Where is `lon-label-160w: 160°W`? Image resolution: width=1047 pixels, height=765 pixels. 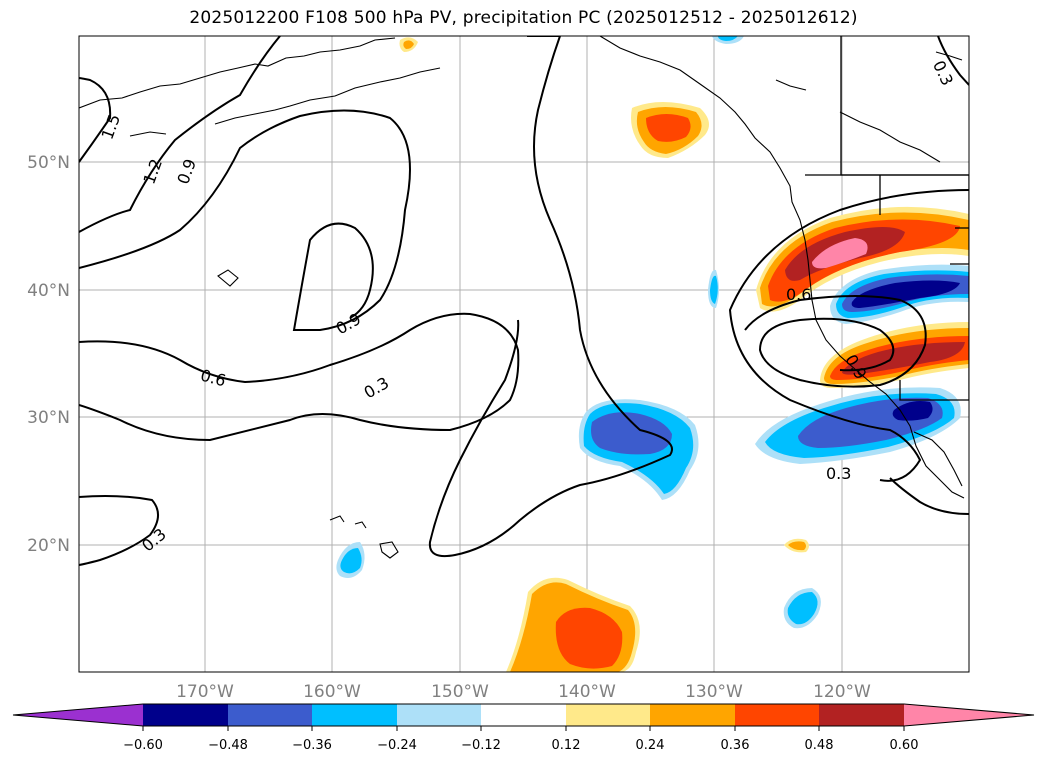
lon-label-160w: 160°W is located at coordinates (332, 692).